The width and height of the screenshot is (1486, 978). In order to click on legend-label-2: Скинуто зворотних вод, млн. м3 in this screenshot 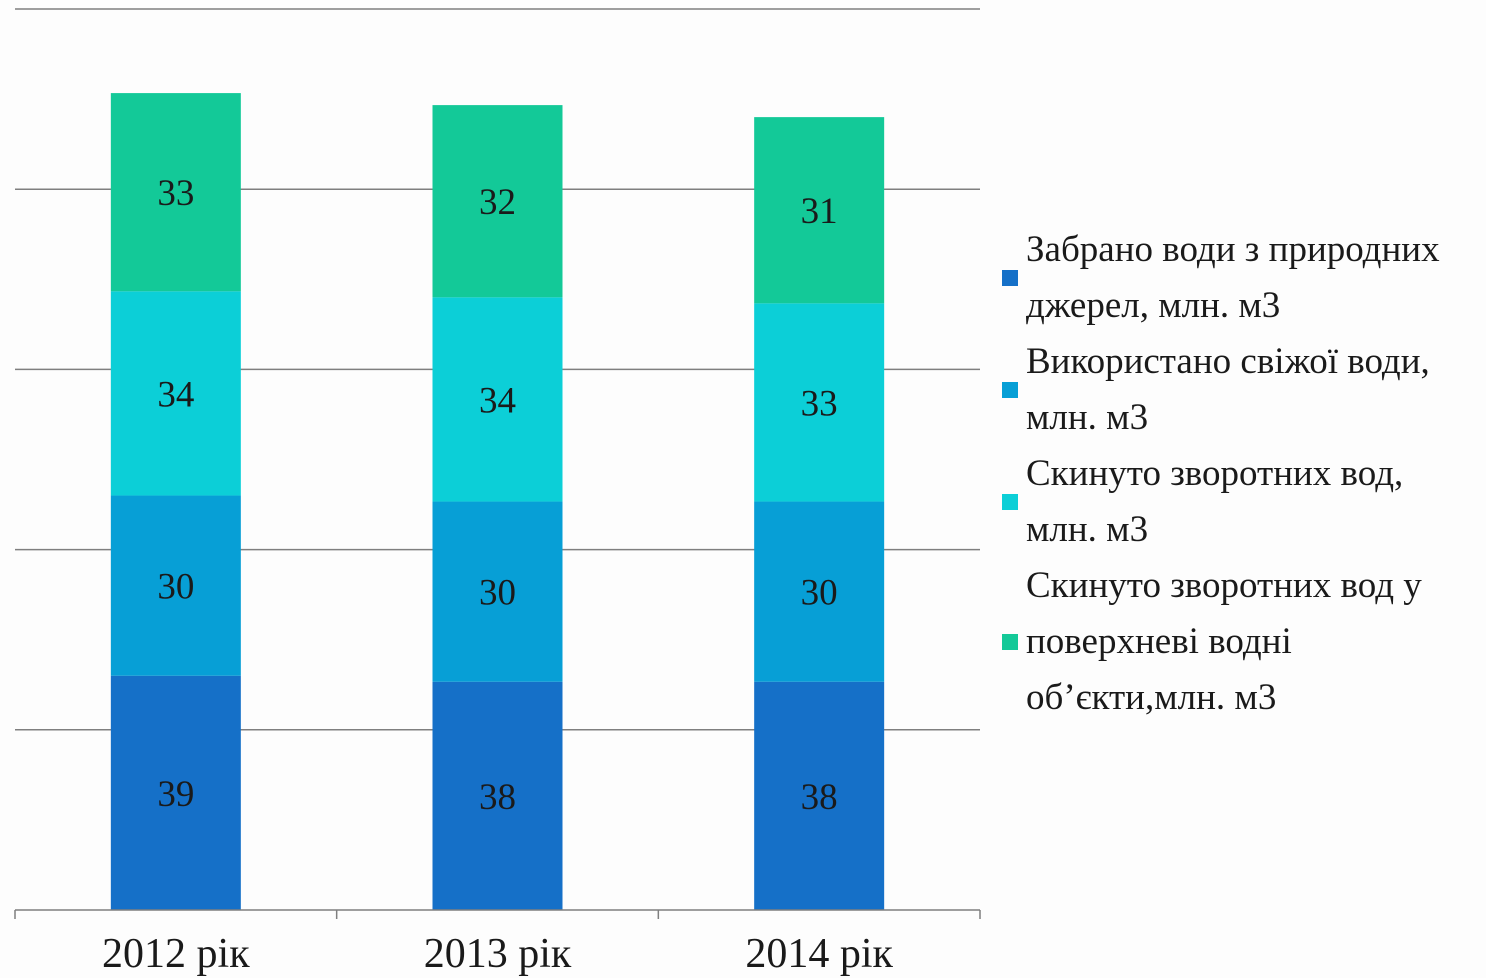, I will do `click(1215, 501)`.